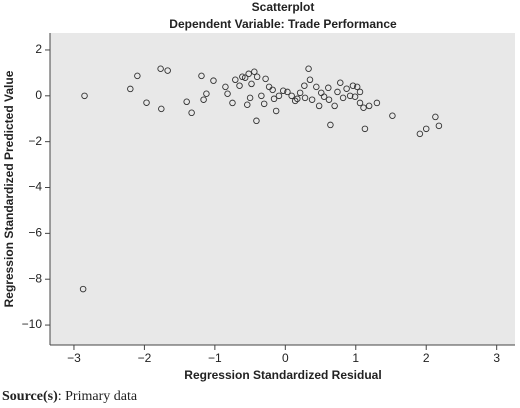  I want to click on x-tick-label: 2, so click(426, 358).